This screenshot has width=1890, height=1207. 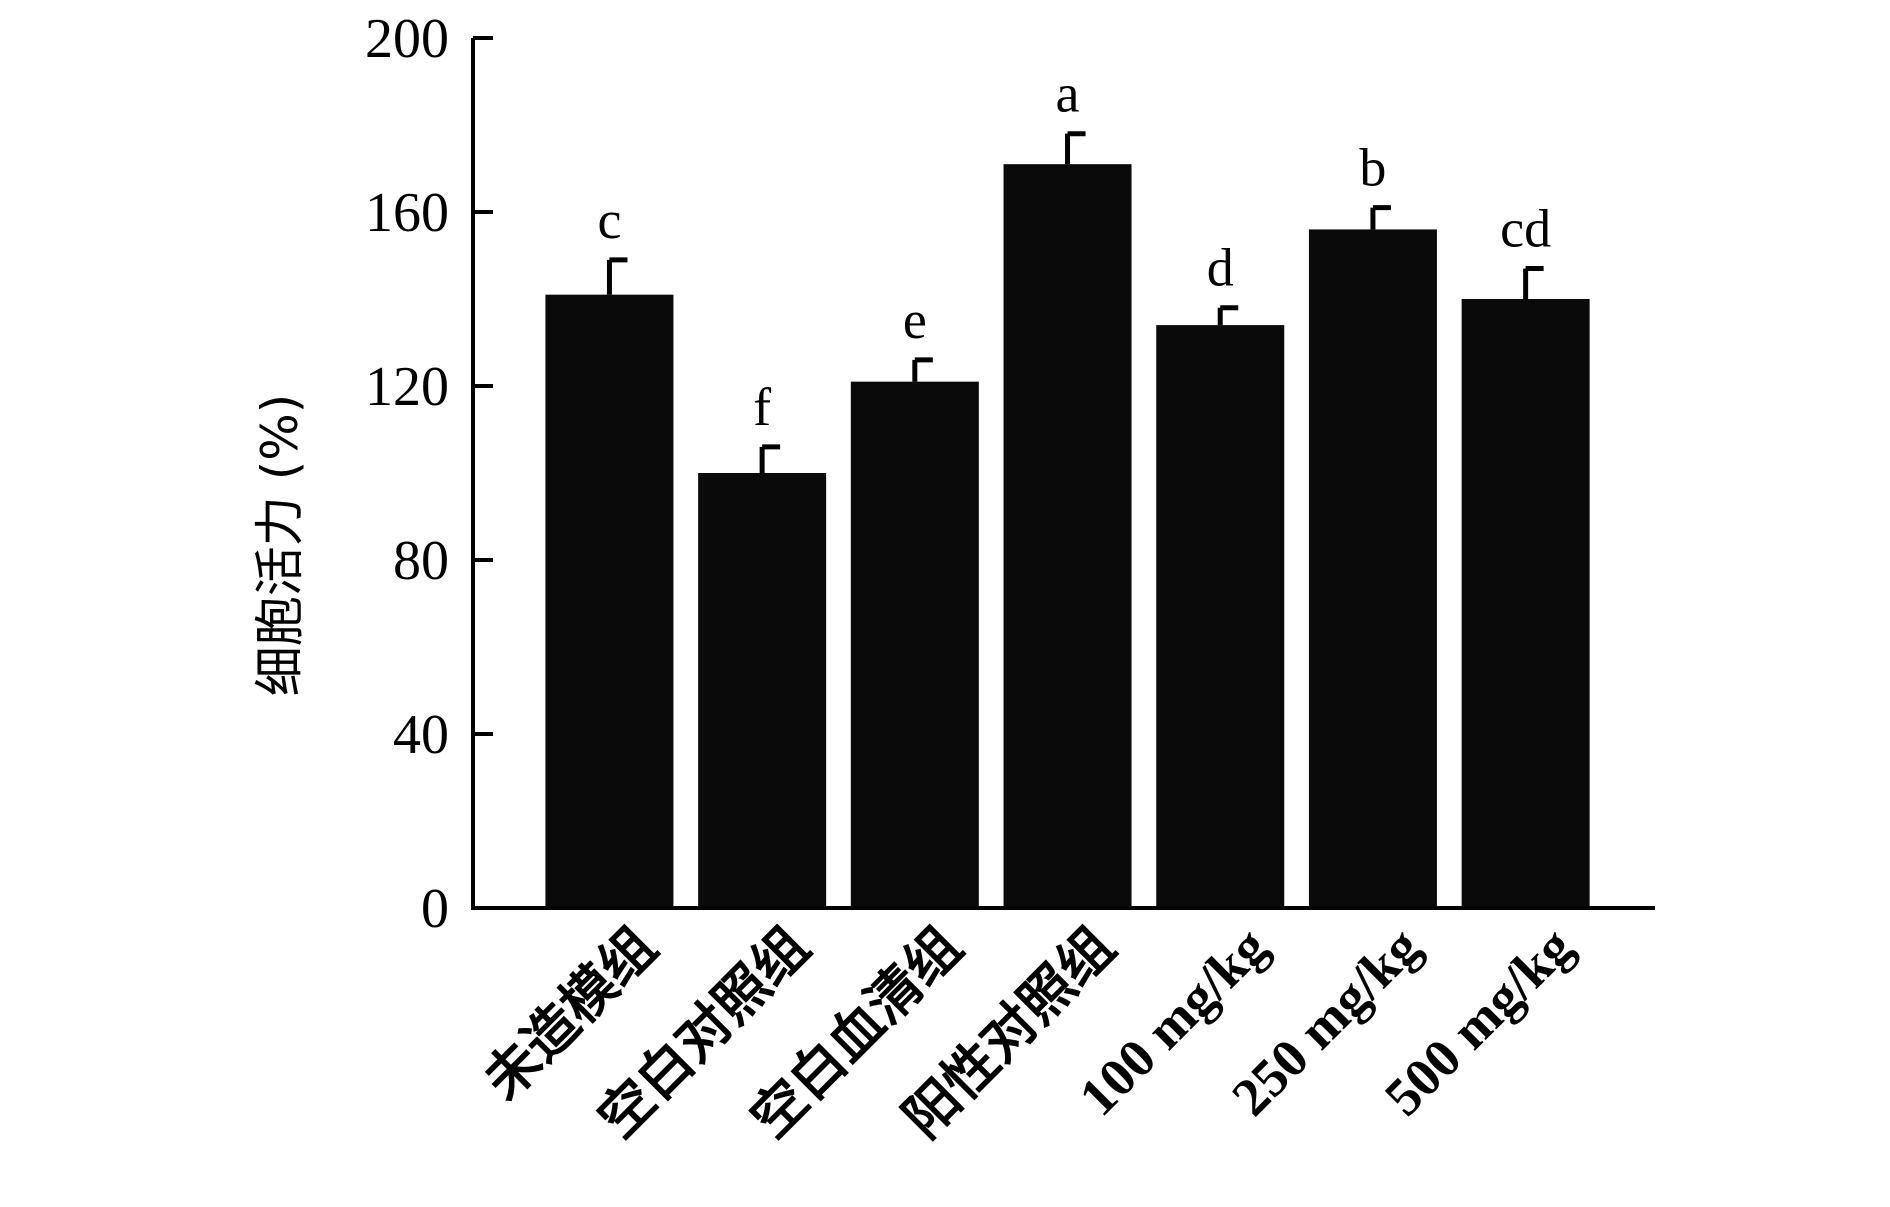 I want to click on significance-label-6: cd, so click(x=1525, y=229).